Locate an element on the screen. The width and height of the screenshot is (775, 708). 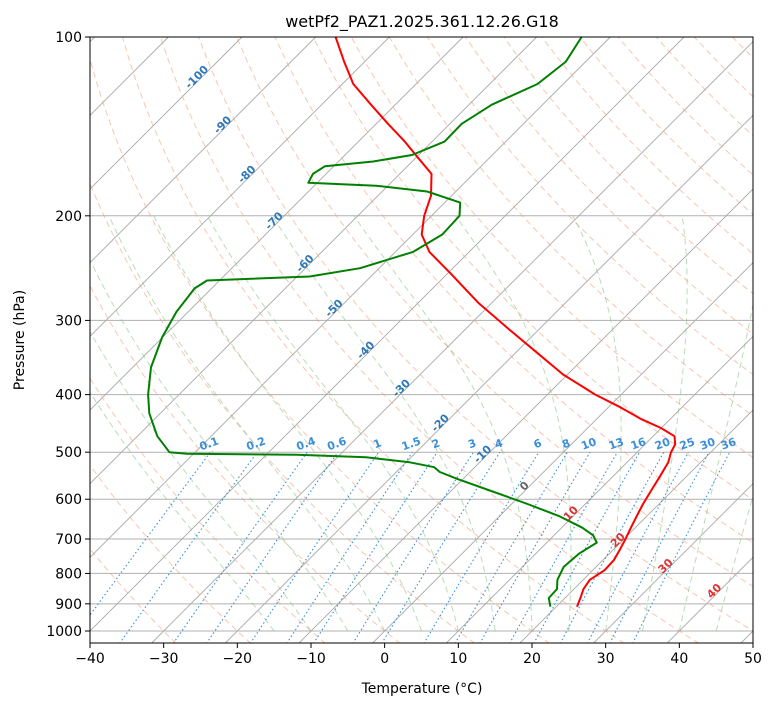
mixing-ratio-label: 25 is located at coordinates (687, 443).